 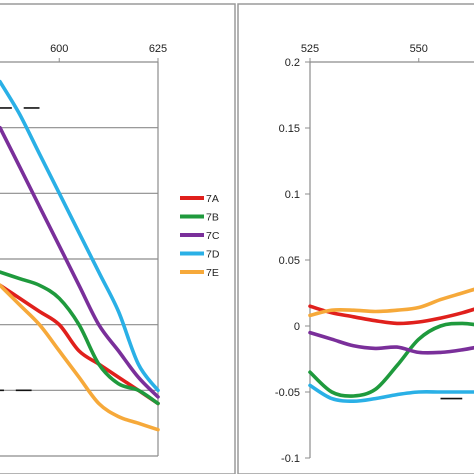 I want to click on legend-label-7e: 7E, so click(x=212, y=273).